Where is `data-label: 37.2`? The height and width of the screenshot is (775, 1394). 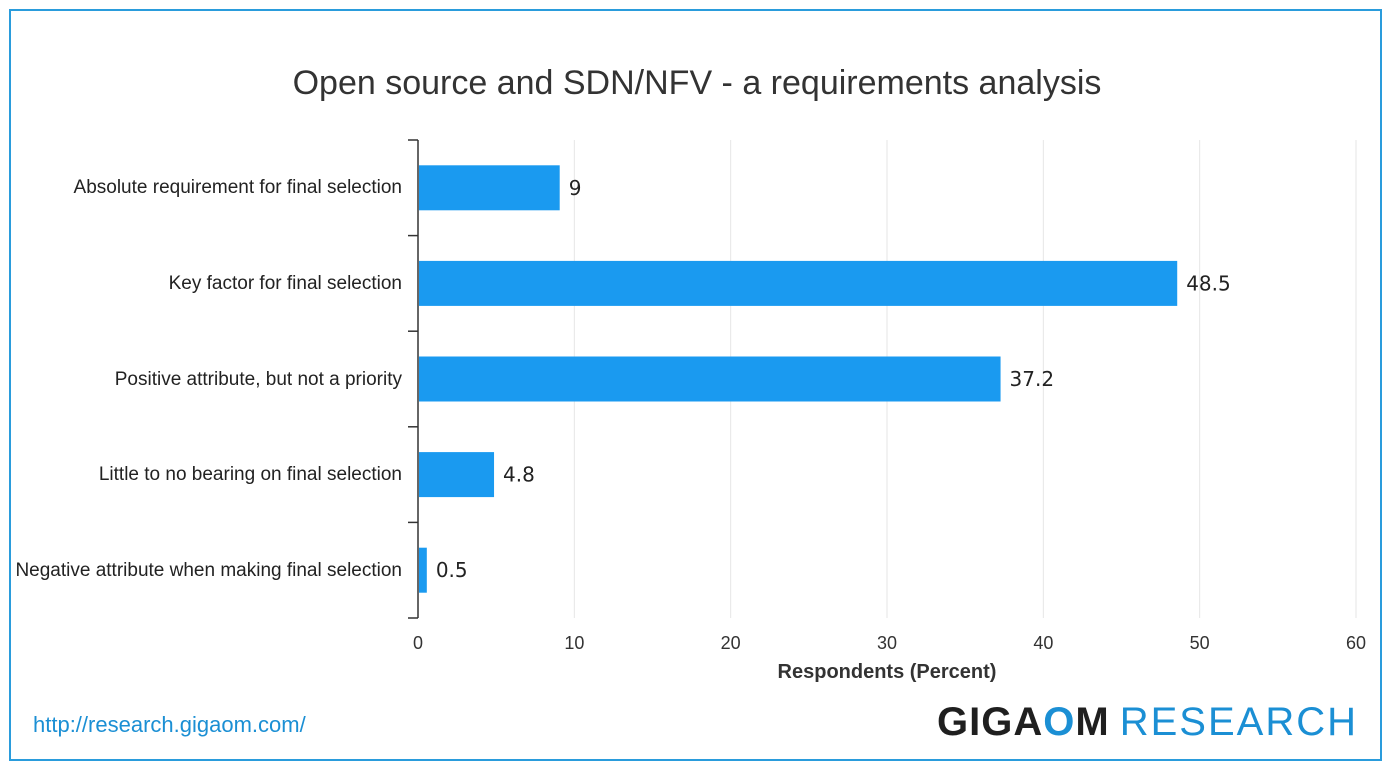 data-label: 37.2 is located at coordinates (1032, 379).